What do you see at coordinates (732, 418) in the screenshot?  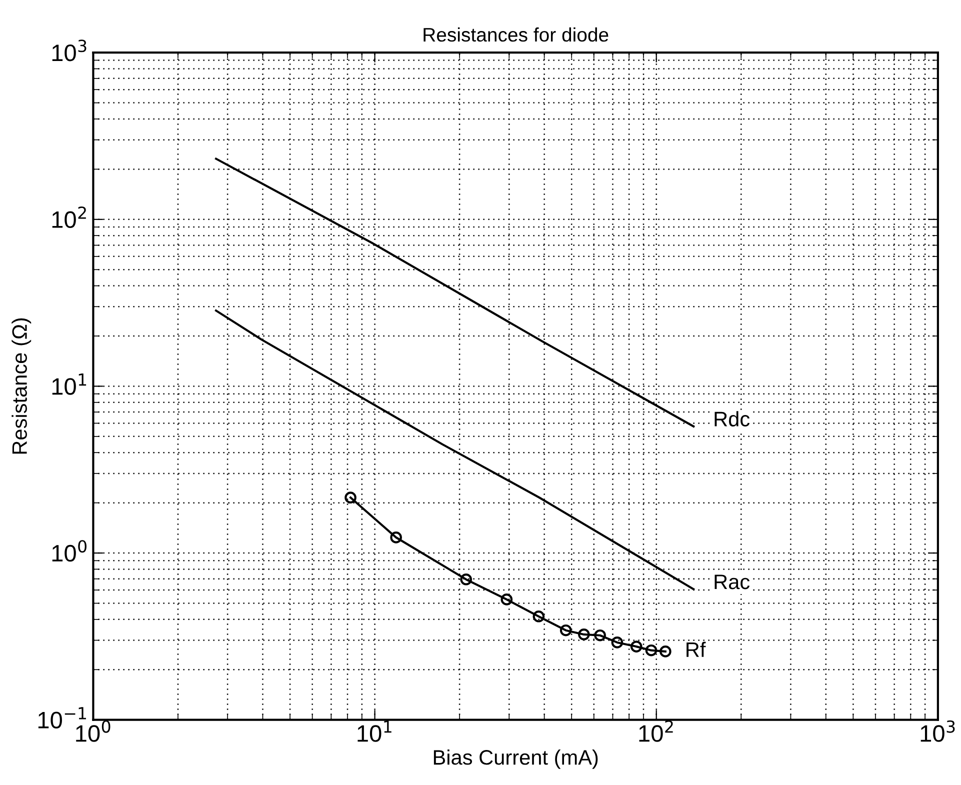 I see `series-label: Rdc` at bounding box center [732, 418].